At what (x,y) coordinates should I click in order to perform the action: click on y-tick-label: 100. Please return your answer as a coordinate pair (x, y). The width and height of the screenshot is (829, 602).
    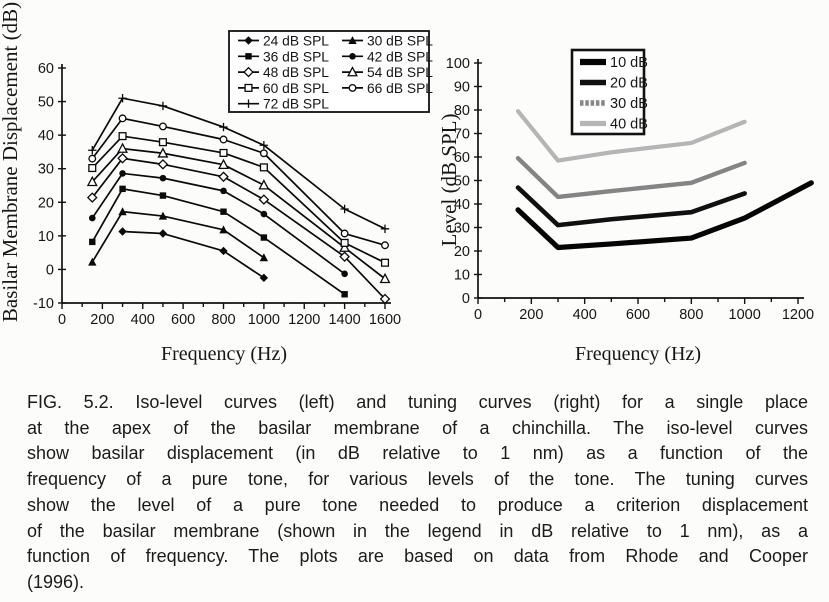
    Looking at the image, I should click on (458, 64).